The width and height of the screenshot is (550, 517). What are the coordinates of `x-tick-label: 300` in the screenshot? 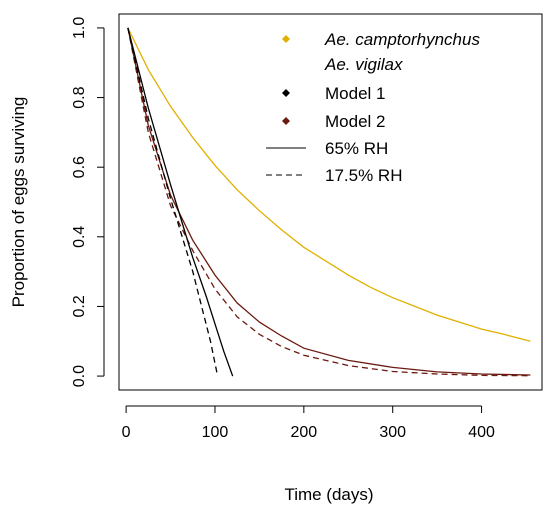 It's located at (392, 432).